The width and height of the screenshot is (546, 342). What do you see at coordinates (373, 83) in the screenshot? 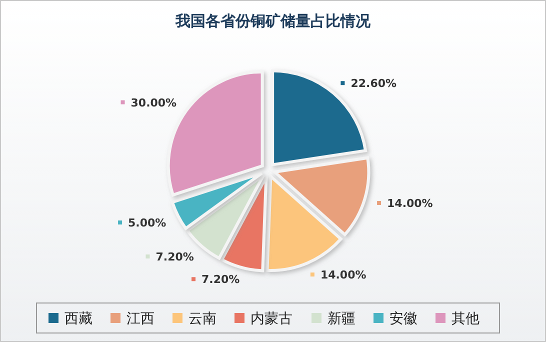
I see `data-label: 22.60%` at bounding box center [373, 83].